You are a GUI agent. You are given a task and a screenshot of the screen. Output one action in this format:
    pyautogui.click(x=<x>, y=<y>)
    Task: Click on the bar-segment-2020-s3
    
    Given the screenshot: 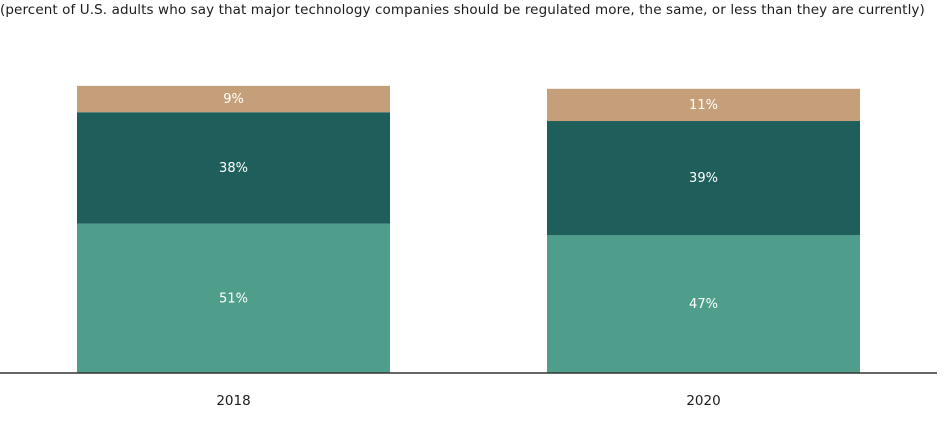 What is the action you would take?
    pyautogui.click(x=703, y=105)
    